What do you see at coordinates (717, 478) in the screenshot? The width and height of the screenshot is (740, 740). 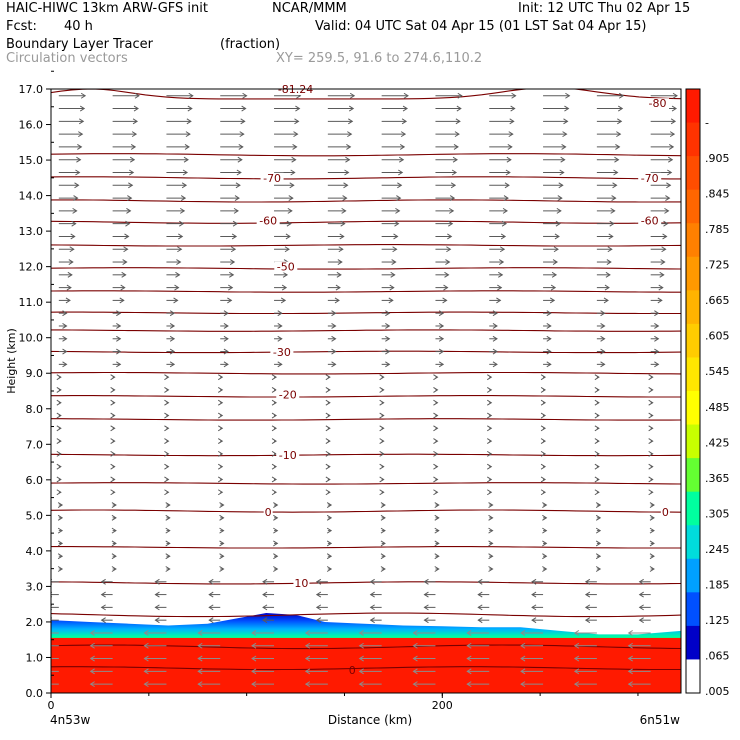 I see `colorbar-label: .365` at bounding box center [717, 478].